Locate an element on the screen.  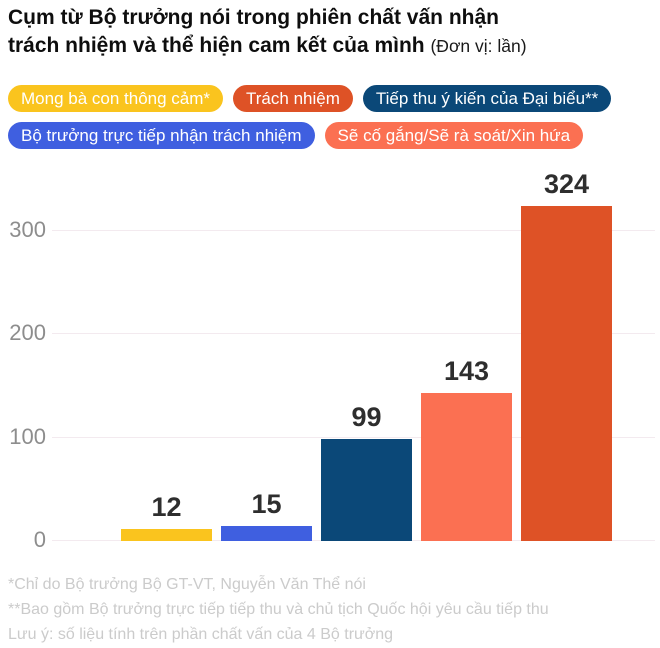
legend-pill: Mong bà con thông cảm* is located at coordinates (116, 98).